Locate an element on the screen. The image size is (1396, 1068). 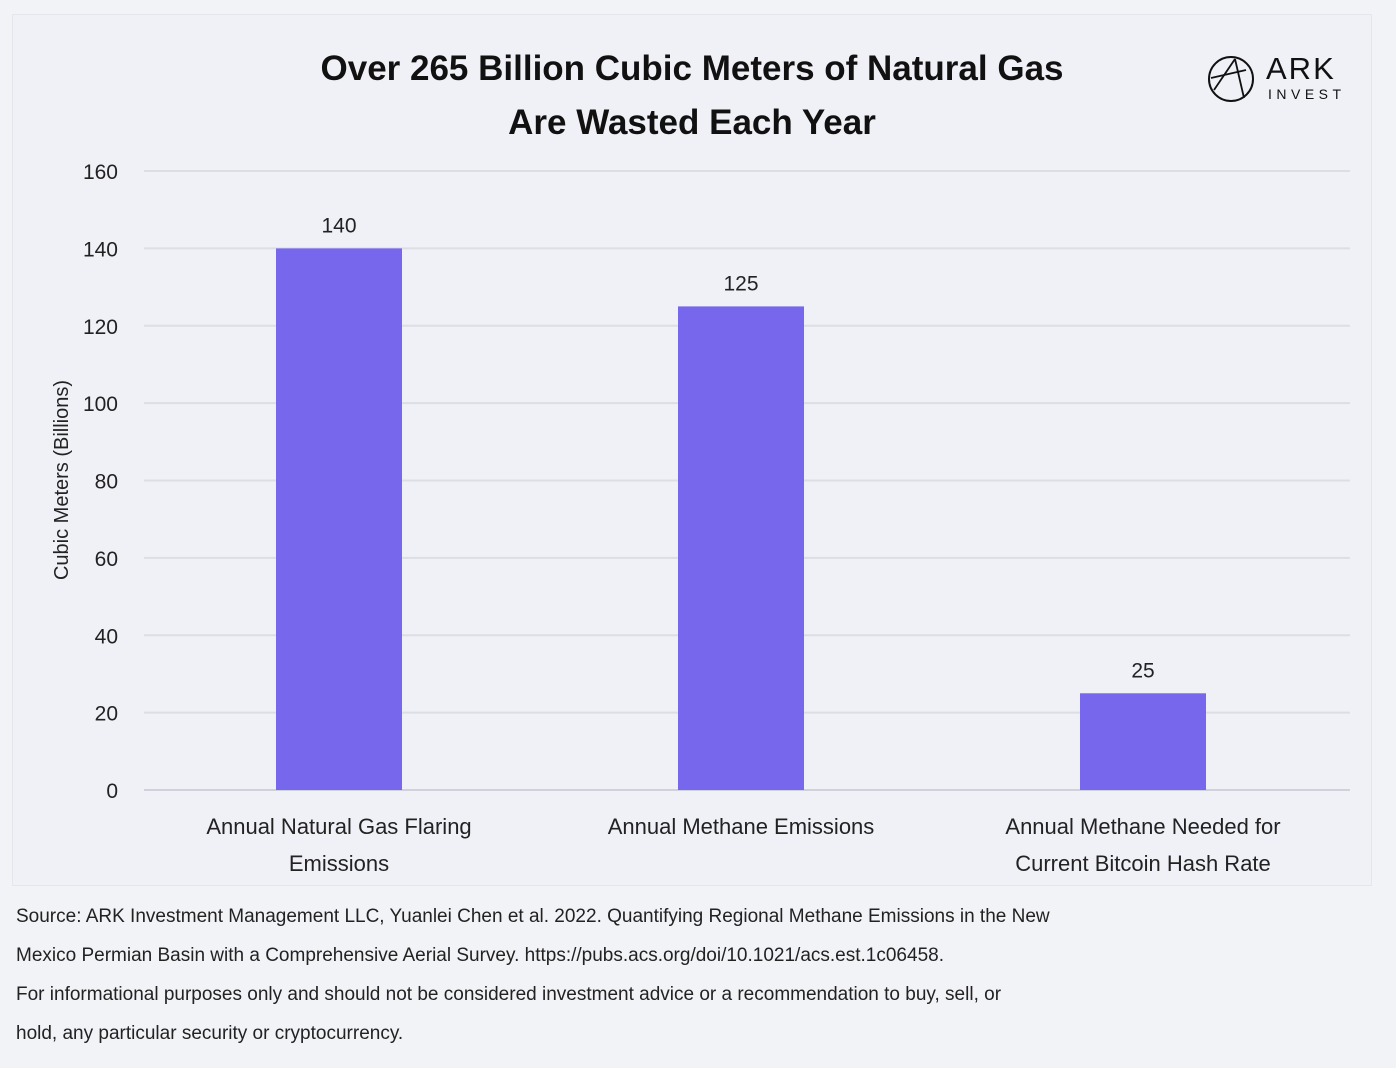
y-tick-label: 80 is located at coordinates (106, 482).